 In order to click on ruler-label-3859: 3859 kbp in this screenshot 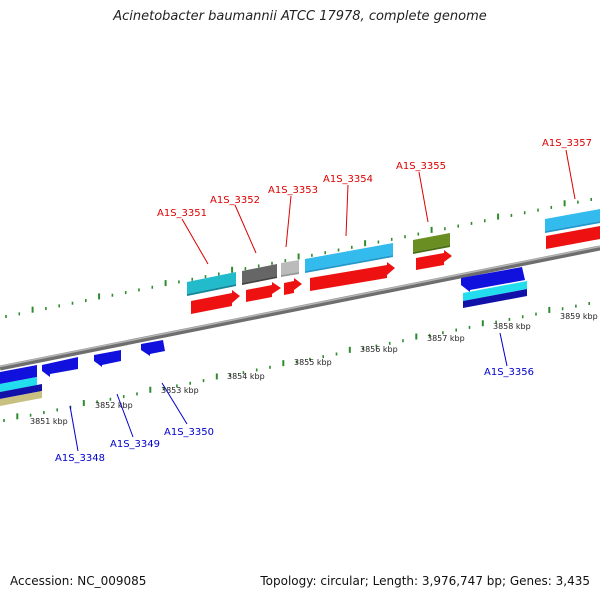, I will do `click(579, 316)`.